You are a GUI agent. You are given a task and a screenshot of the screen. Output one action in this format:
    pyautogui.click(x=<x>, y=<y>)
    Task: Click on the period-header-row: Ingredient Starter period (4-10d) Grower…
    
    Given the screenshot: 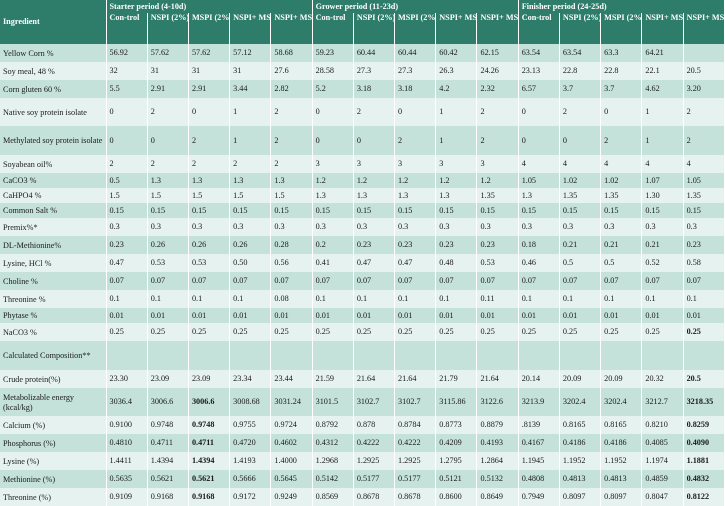 What is the action you would take?
    pyautogui.click(x=362, y=22)
    